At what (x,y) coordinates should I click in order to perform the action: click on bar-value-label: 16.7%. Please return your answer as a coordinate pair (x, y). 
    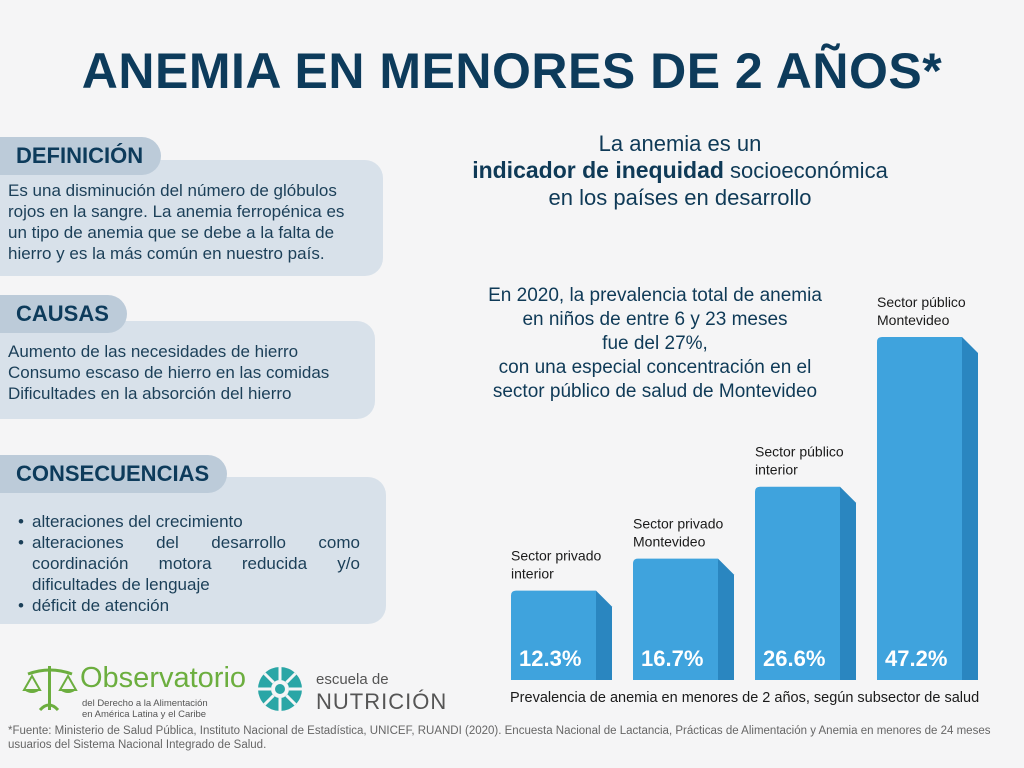
    Looking at the image, I should click on (672, 658).